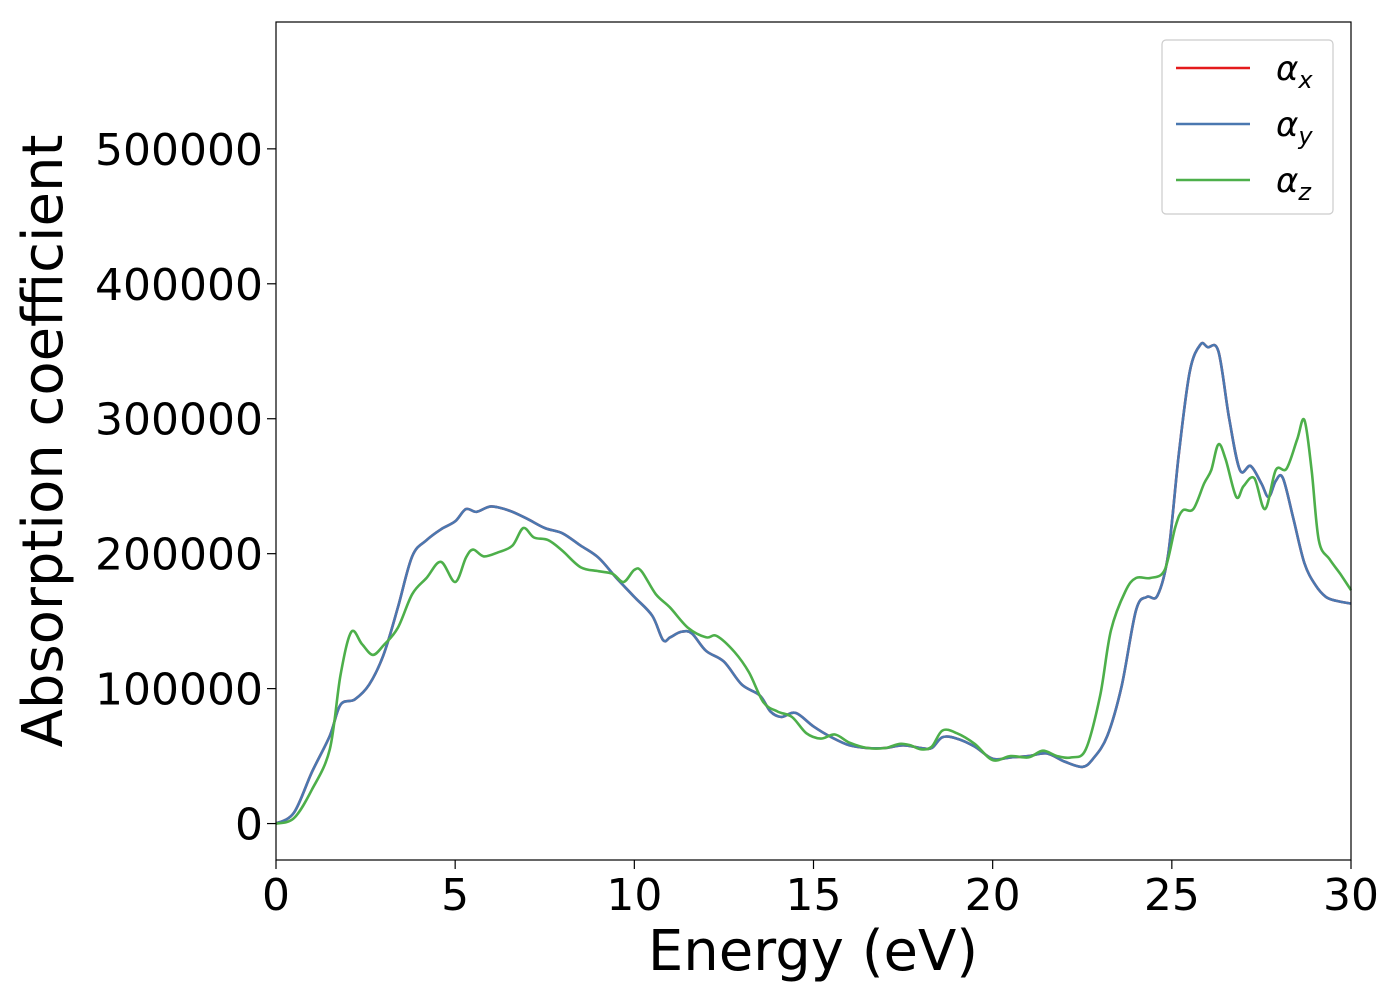  What do you see at coordinates (185, 488) in the screenshot?
I see `y-axis: 0 100000 200000 300000 400000 500000` at bounding box center [185, 488].